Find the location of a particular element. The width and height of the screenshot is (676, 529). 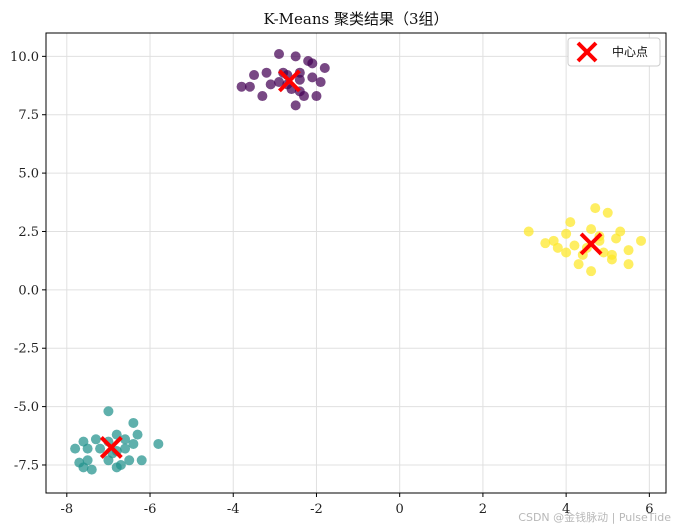

x-tick-label: 6 is located at coordinates (649, 509).